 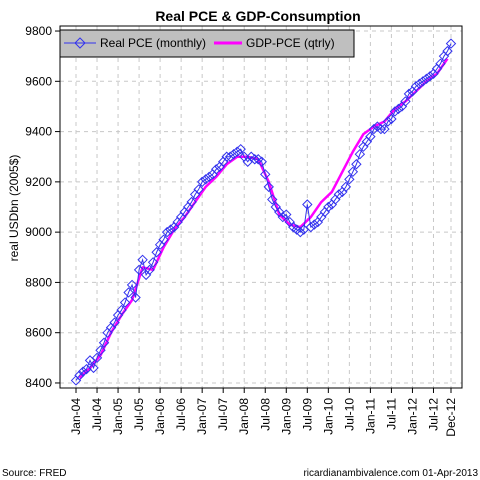 What do you see at coordinates (290, 43) in the screenshot?
I see `legend-gdp-label: GDP-PCE (qtrly)` at bounding box center [290, 43].